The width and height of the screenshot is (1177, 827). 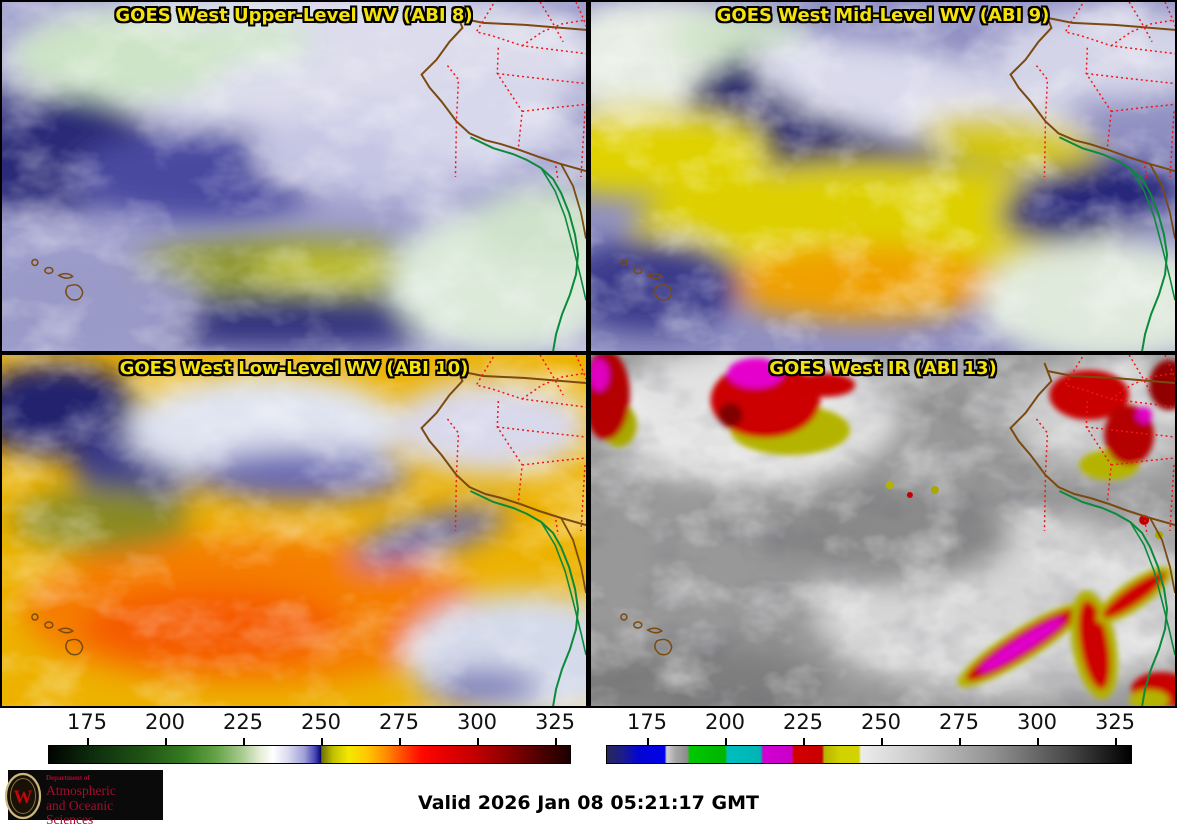 I want to click on colorbar-wv-gradient, so click(x=309, y=754).